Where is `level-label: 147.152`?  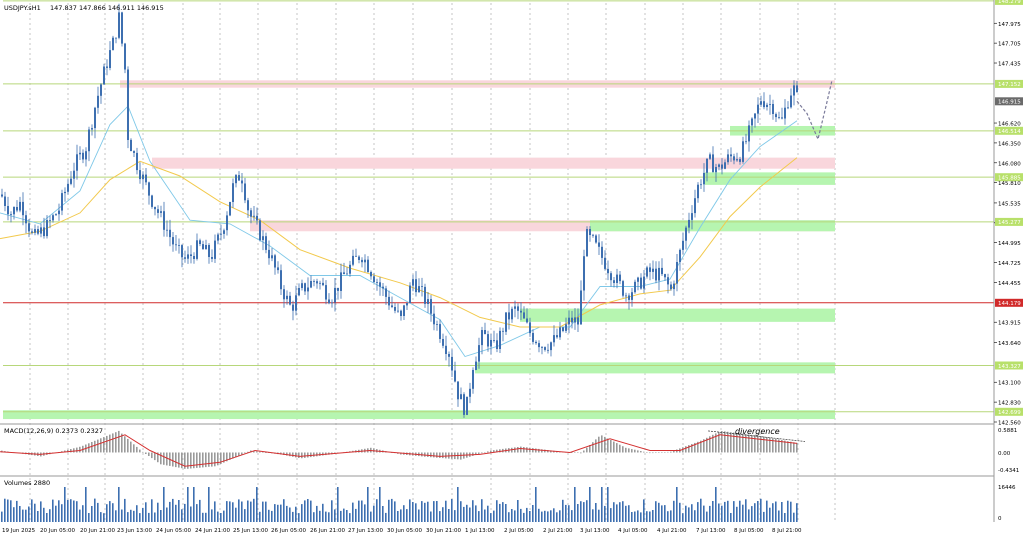 level-label: 147.152 is located at coordinates (1009, 85).